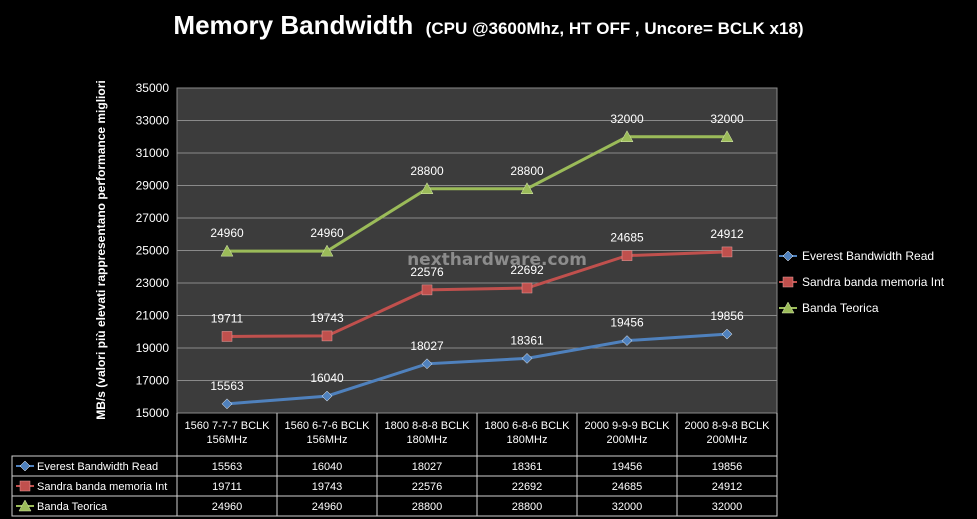 The width and height of the screenshot is (977, 519). Describe the element at coordinates (427, 272) in the screenshot. I see `data-label: 22576` at that location.